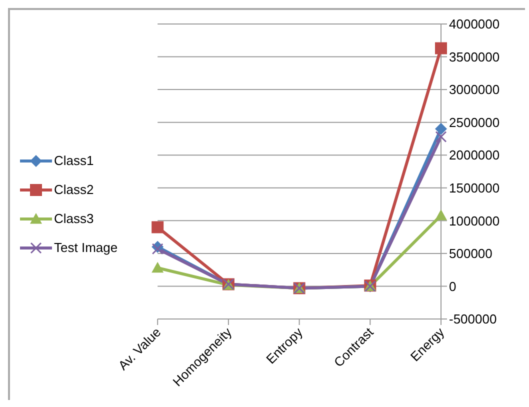 The height and width of the screenshot is (407, 529). What do you see at coordinates (473, 319) in the screenshot?
I see `y-tick-label: -500000` at bounding box center [473, 319].